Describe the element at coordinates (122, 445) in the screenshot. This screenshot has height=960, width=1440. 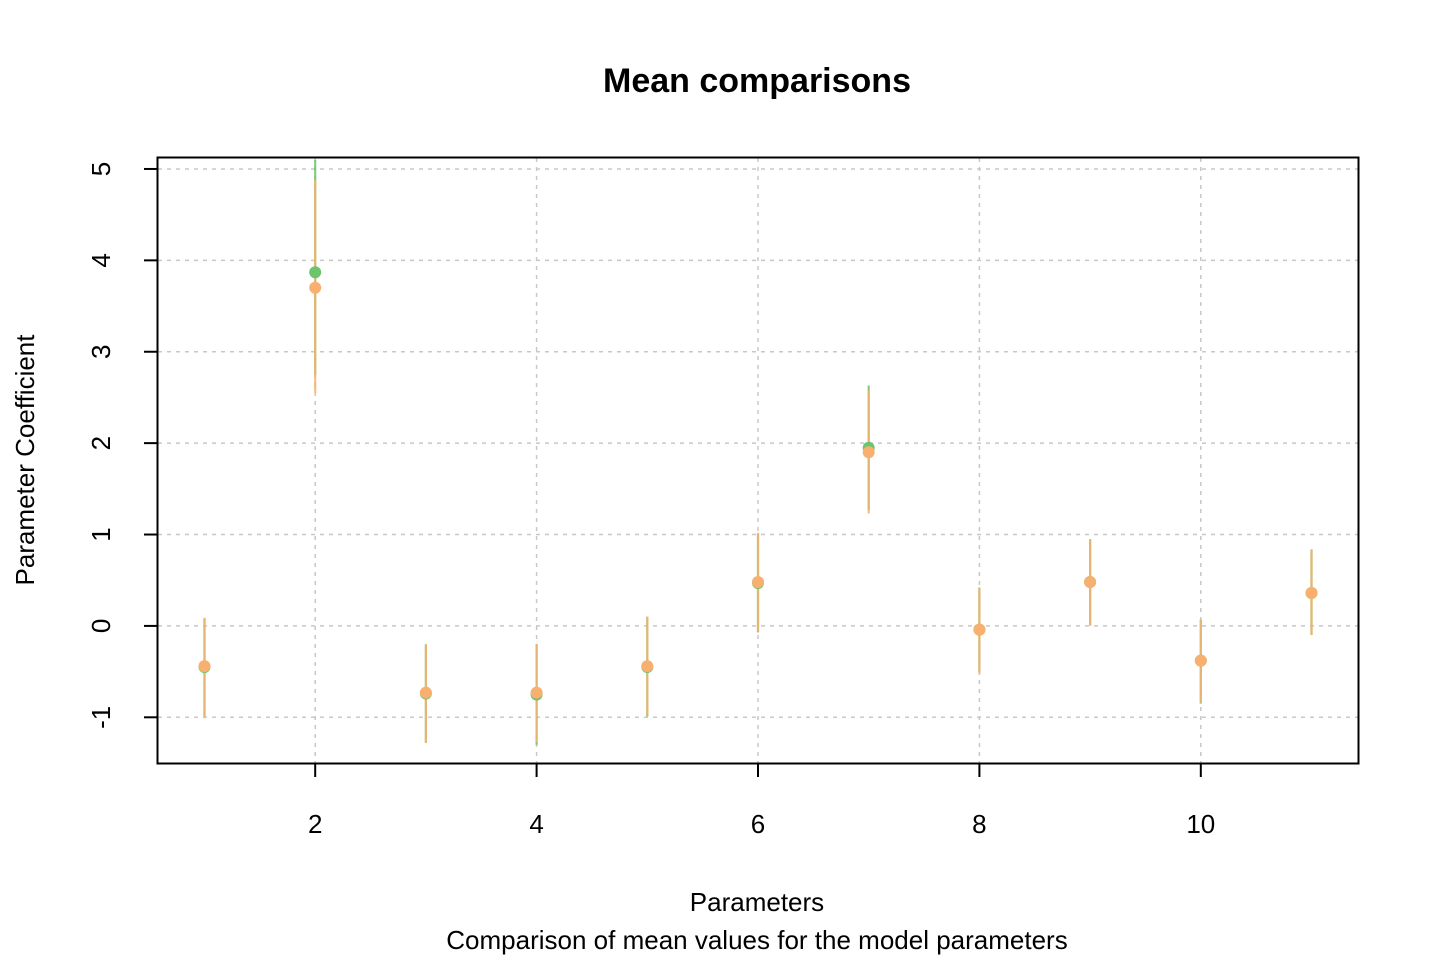
I see `y-axis: -1 0 1 2 3 4 5` at that location.